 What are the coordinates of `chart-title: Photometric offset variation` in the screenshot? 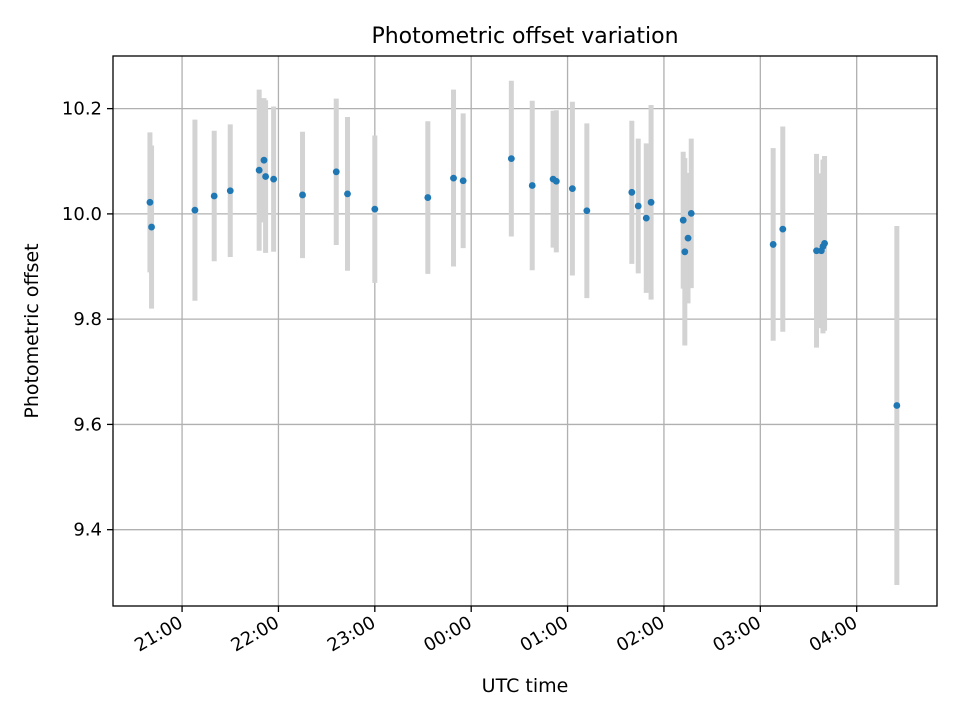 It's located at (524, 36).